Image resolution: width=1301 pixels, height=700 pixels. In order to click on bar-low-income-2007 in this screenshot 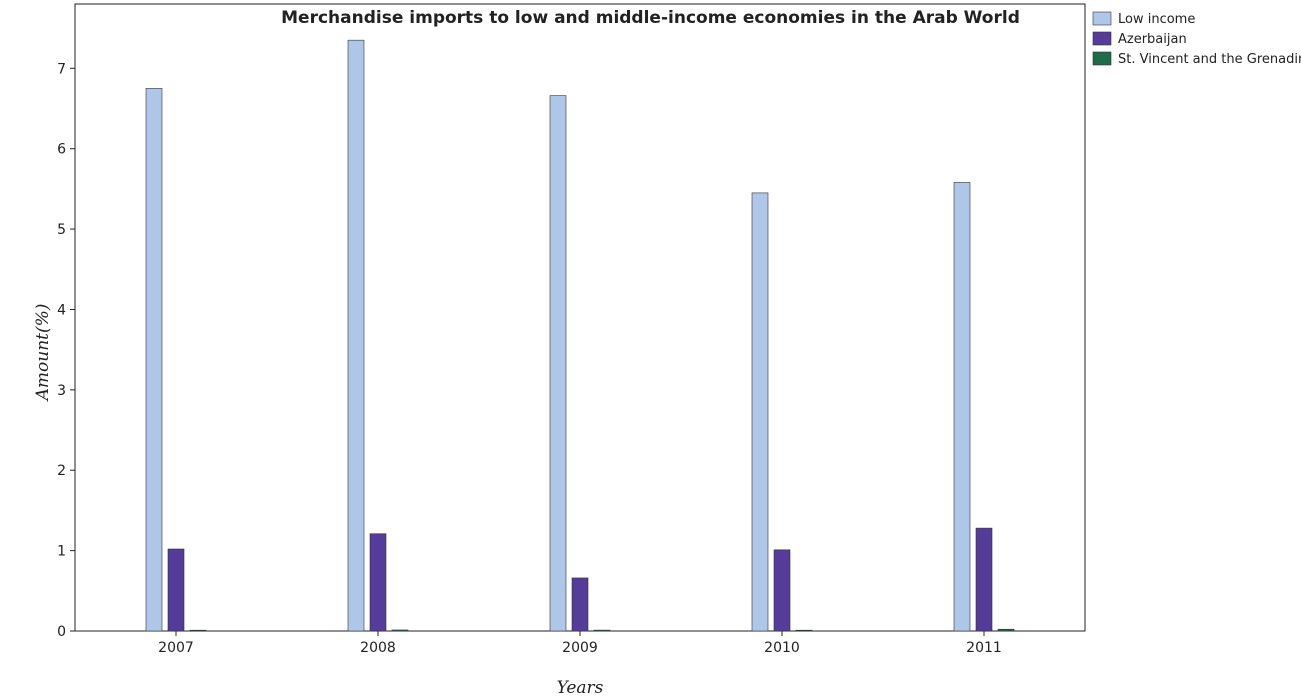, I will do `click(154, 360)`.